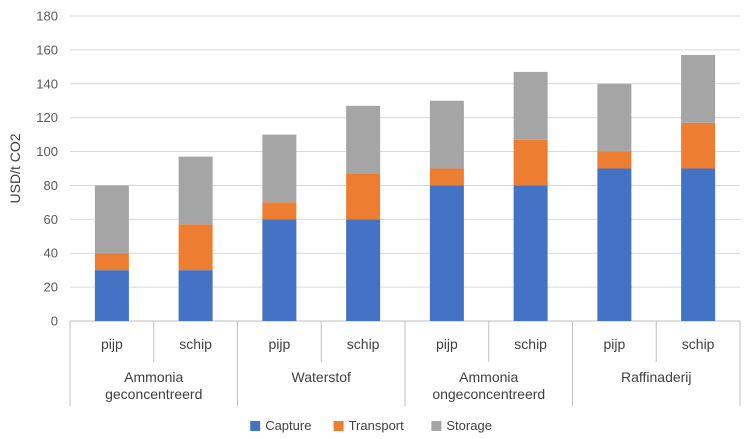 This screenshot has height=439, width=747. What do you see at coordinates (288, 425) in the screenshot?
I see `legend-label-capture: Capture` at bounding box center [288, 425].